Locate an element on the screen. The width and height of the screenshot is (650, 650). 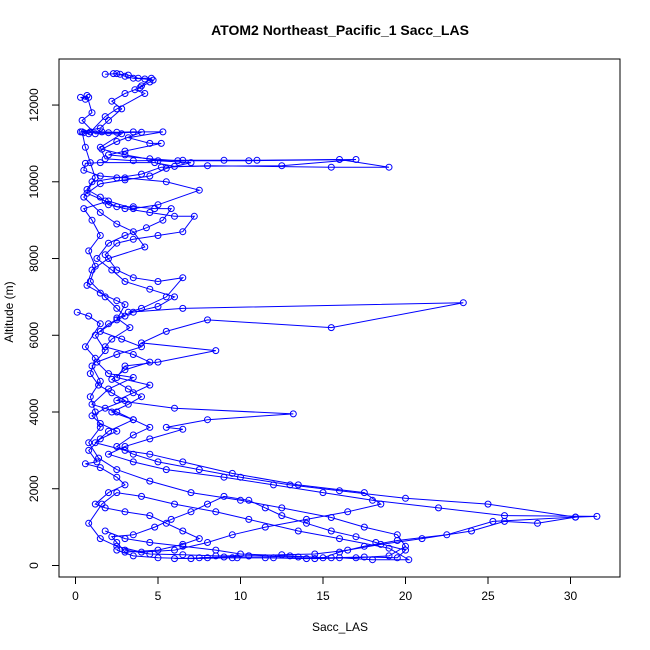
x-tick-label: 30 is located at coordinates (571, 596).